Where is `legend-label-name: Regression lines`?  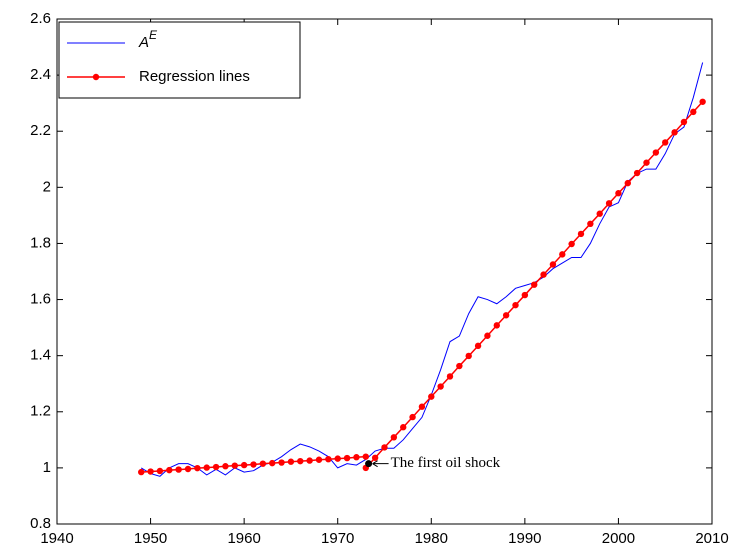
legend-label-name: Regression lines is located at coordinates (194, 76).